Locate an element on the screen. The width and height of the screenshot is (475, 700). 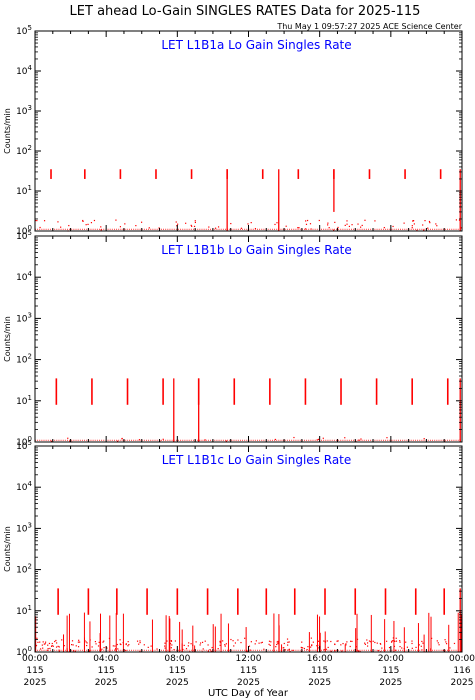
x-tick-label-time: 20:00 is located at coordinates (391, 659).